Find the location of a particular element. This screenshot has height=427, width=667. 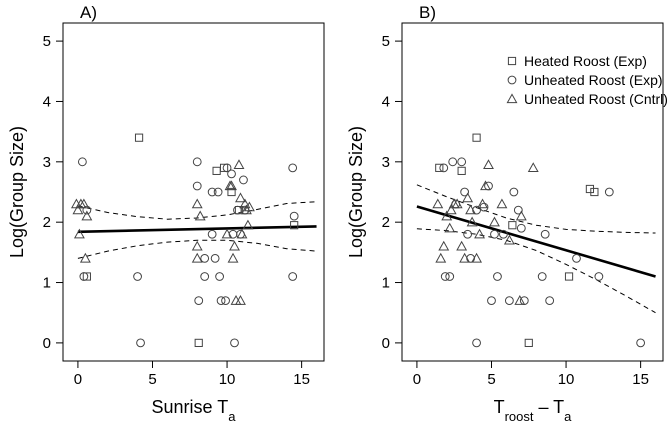

legend-marker-triangle is located at coordinates (512, 98).